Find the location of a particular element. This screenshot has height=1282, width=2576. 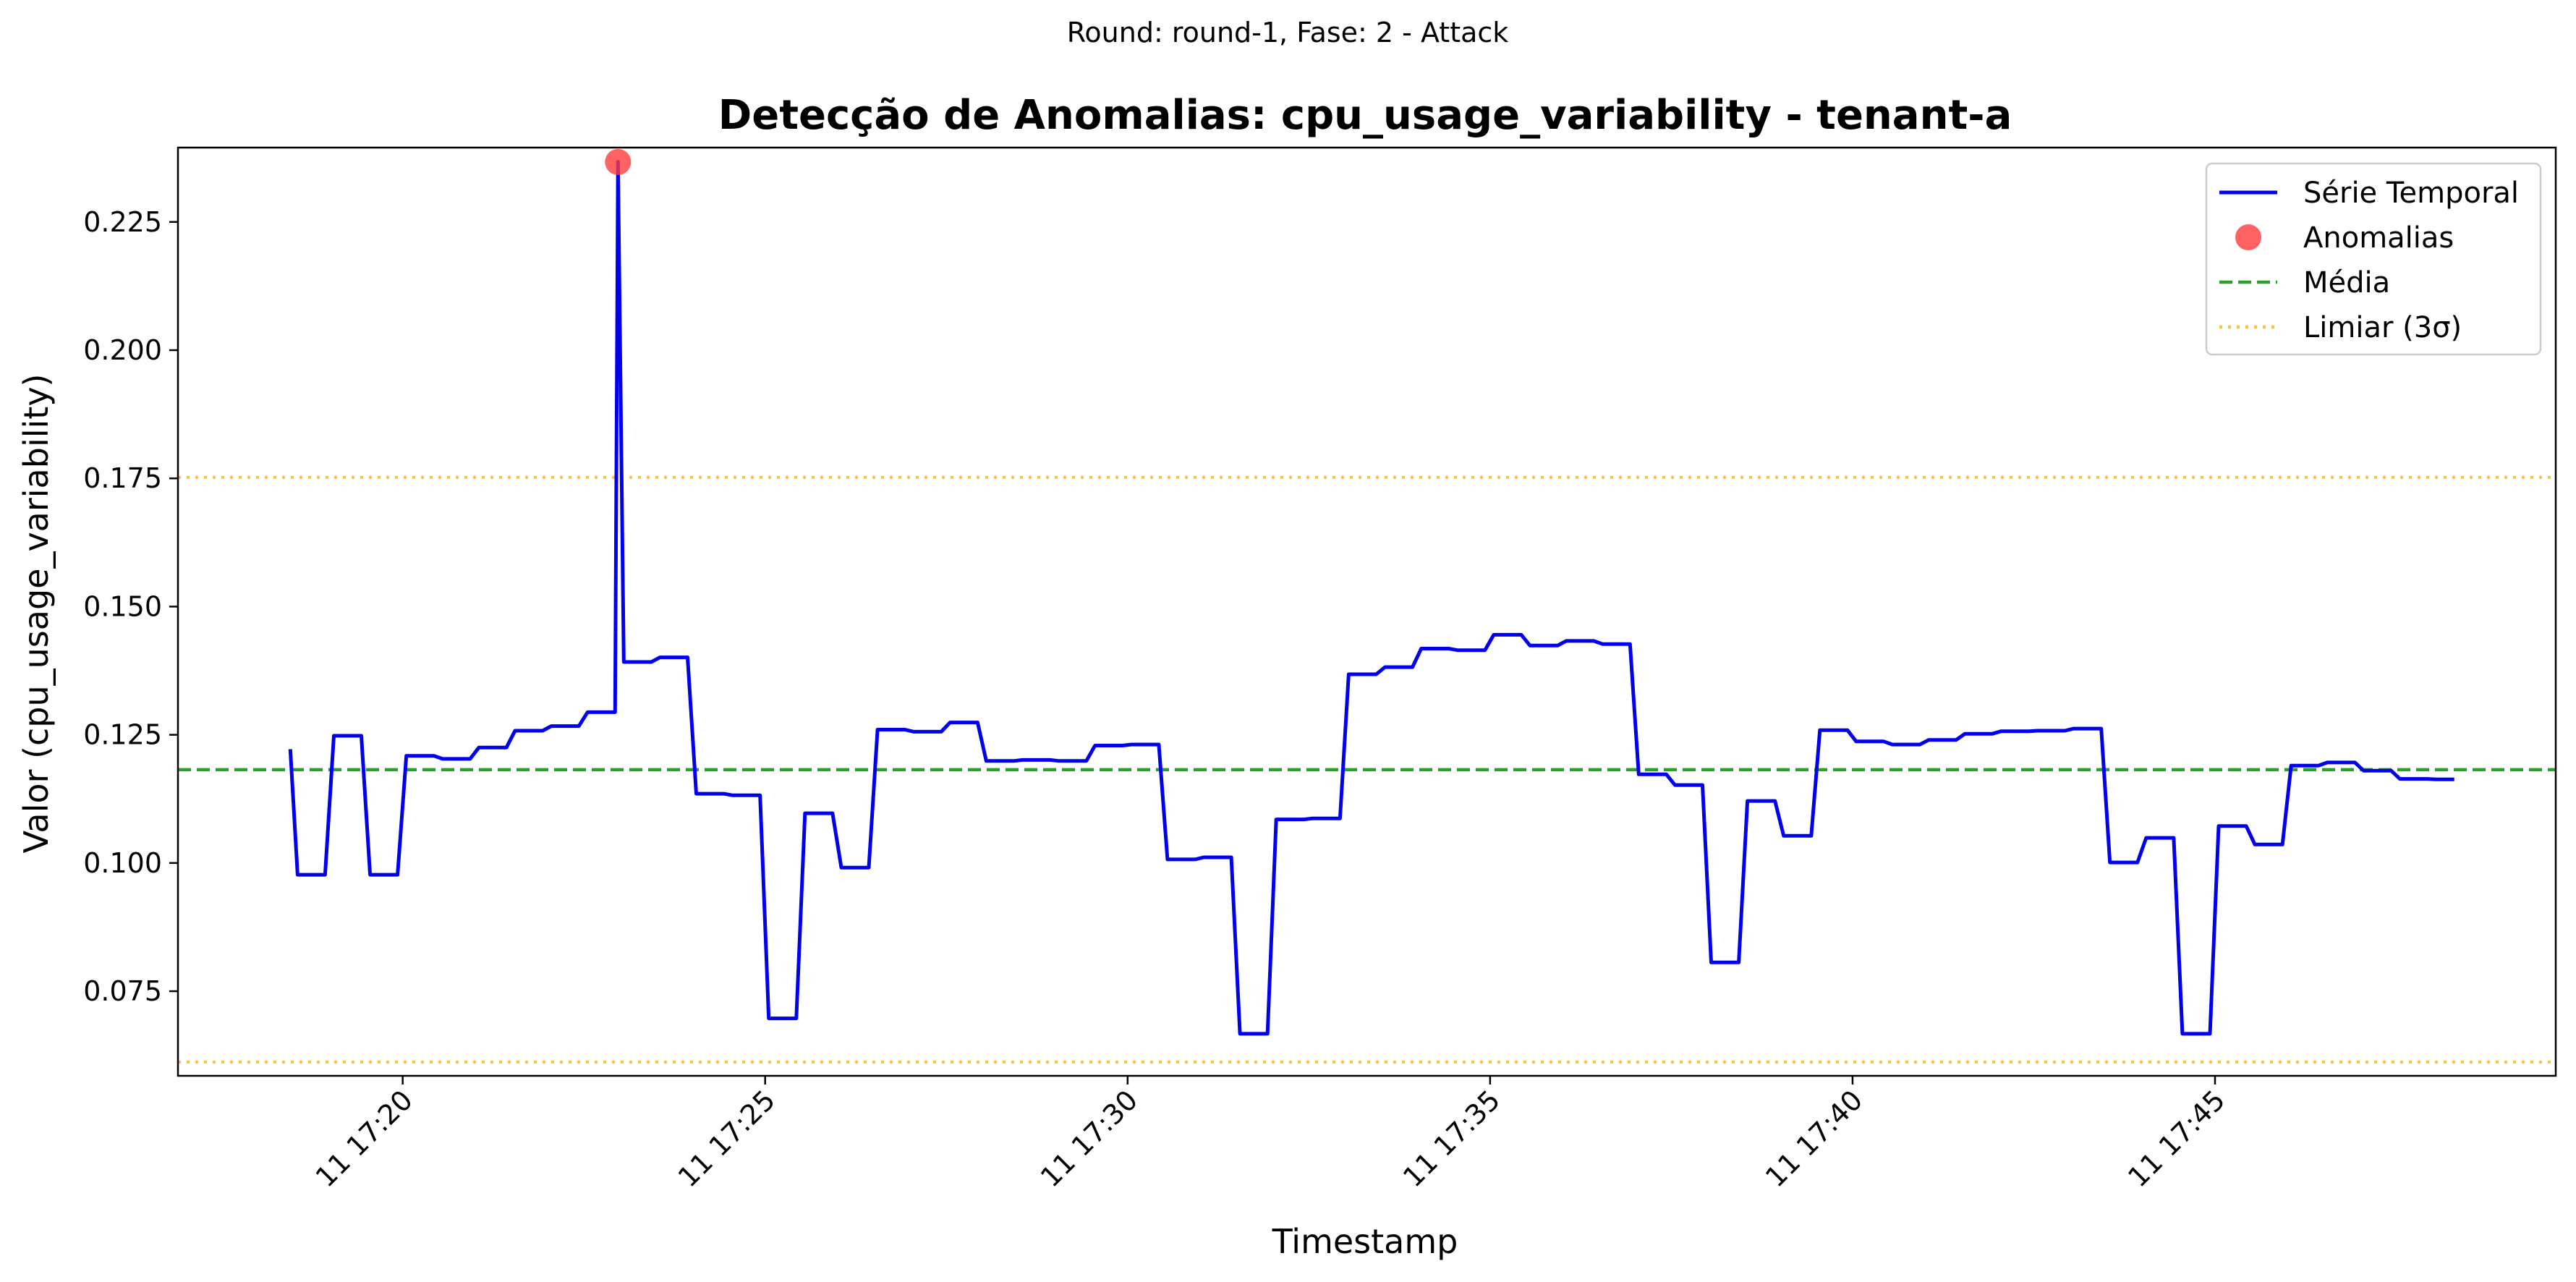

y-axis: 0.075 0.100 0.125 0.150 0.175 0.200 0.225 is located at coordinates (130, 606).